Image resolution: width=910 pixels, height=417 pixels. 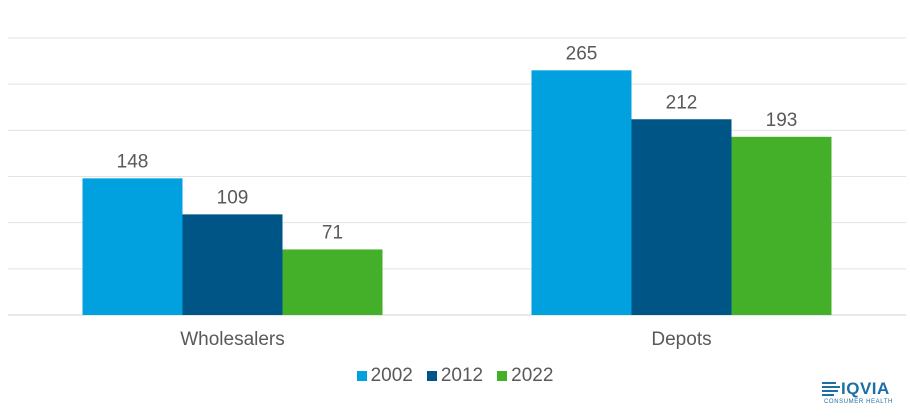 I want to click on iqvia-logo: IQVIA CONSUMER HEALTH, so click(x=860, y=395).